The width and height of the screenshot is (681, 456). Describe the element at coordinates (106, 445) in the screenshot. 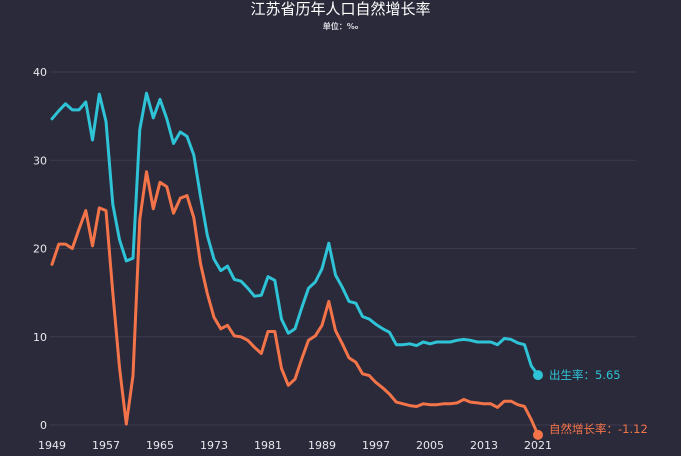

I see `x-tick-label: 1957` at that location.